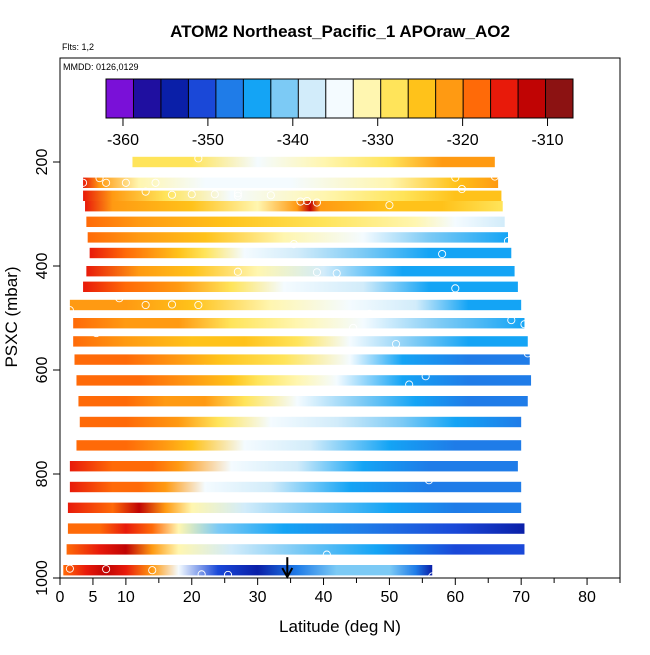  What do you see at coordinates (192, 597) in the screenshot?
I see `x-tick-label: 20` at bounding box center [192, 597].